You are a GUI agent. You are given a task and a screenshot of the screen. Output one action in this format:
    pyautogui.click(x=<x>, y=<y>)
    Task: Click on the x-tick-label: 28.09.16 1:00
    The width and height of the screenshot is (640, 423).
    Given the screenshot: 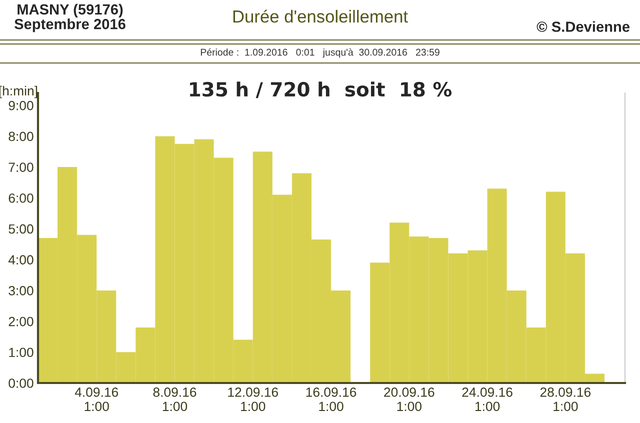 What is the action you would take?
    pyautogui.click(x=565, y=400)
    